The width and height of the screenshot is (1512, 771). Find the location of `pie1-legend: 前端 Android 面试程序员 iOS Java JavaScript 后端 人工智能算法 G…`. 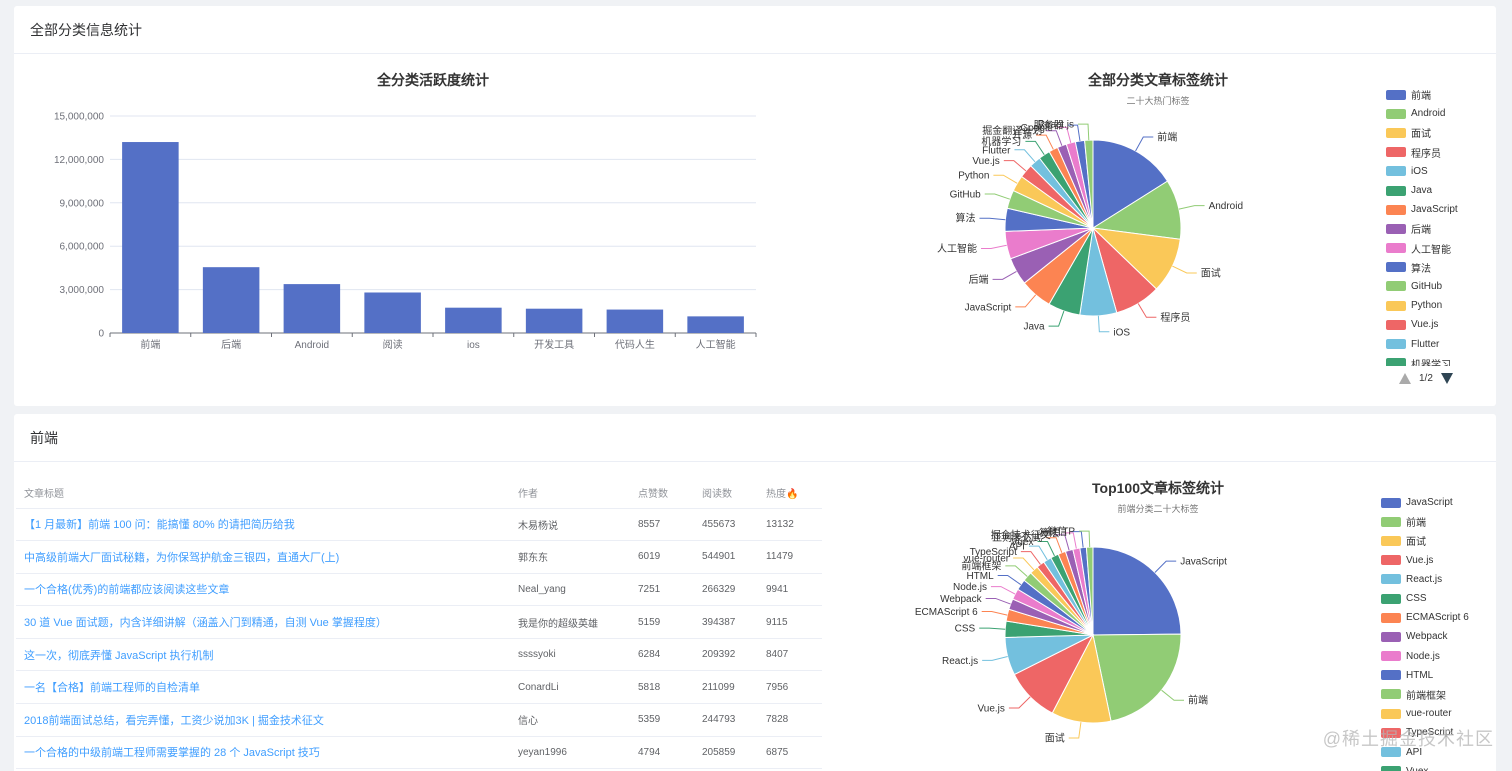

pie1-legend: 前端 Android 面试程序员 iOS Java JavaScript 后端 人工智能算法 G… is located at coordinates (1422, 225).